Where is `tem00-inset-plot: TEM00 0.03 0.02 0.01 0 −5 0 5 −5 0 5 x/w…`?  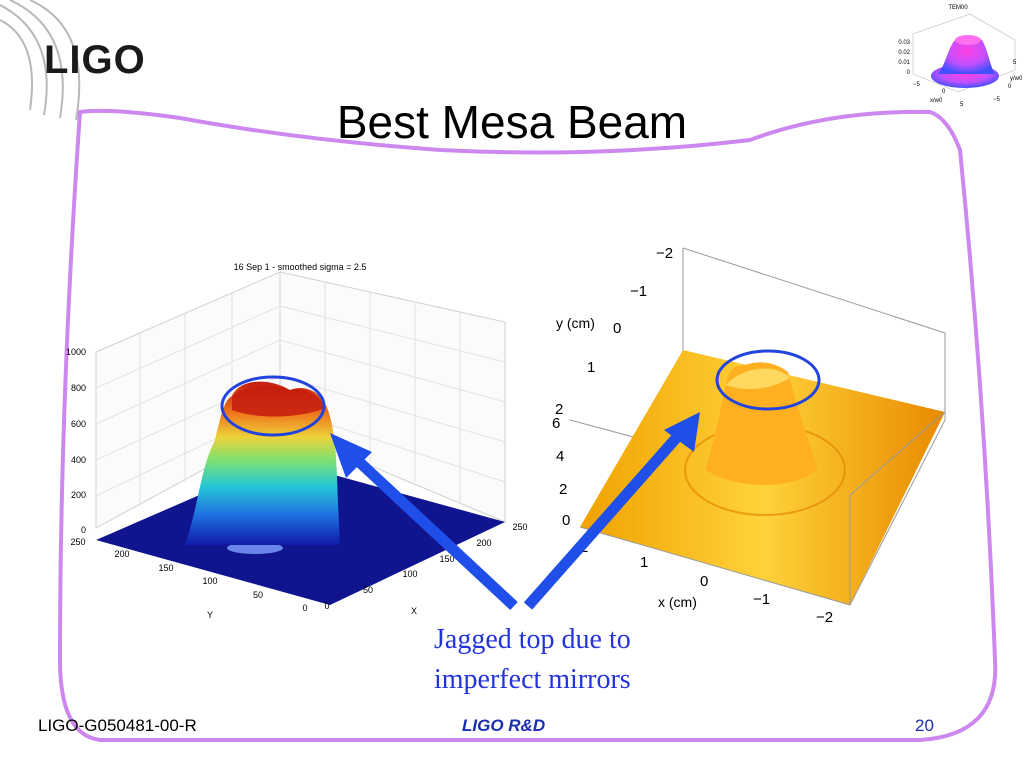
tem00-inset-plot: TEM00 0.03 0.02 0.01 0 −5 0 5 −5 0 5 x/w… is located at coordinates (960, 56).